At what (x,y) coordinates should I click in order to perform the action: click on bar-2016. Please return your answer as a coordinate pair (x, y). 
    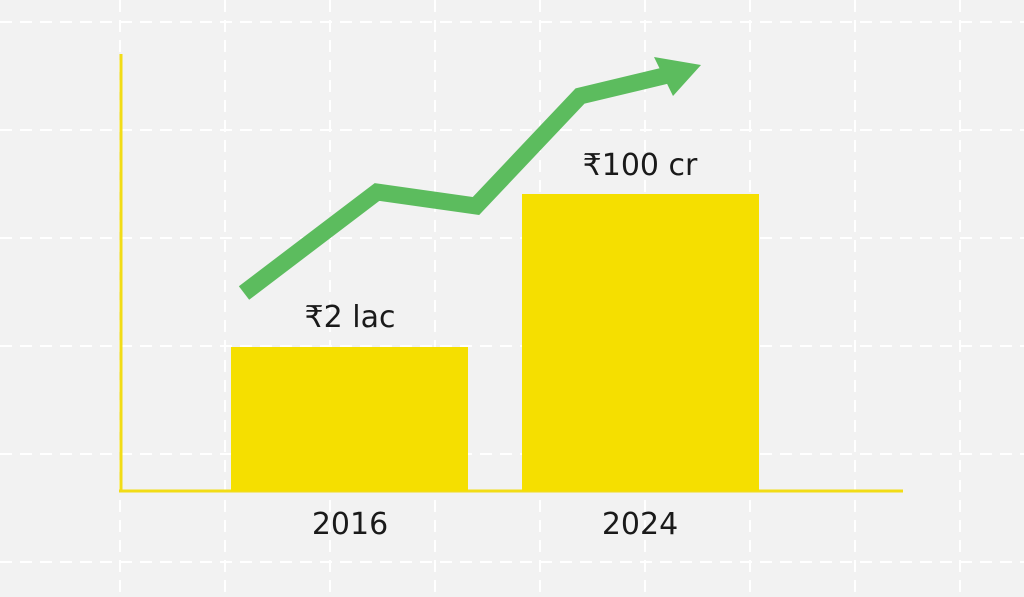
    Looking at the image, I should click on (349, 419).